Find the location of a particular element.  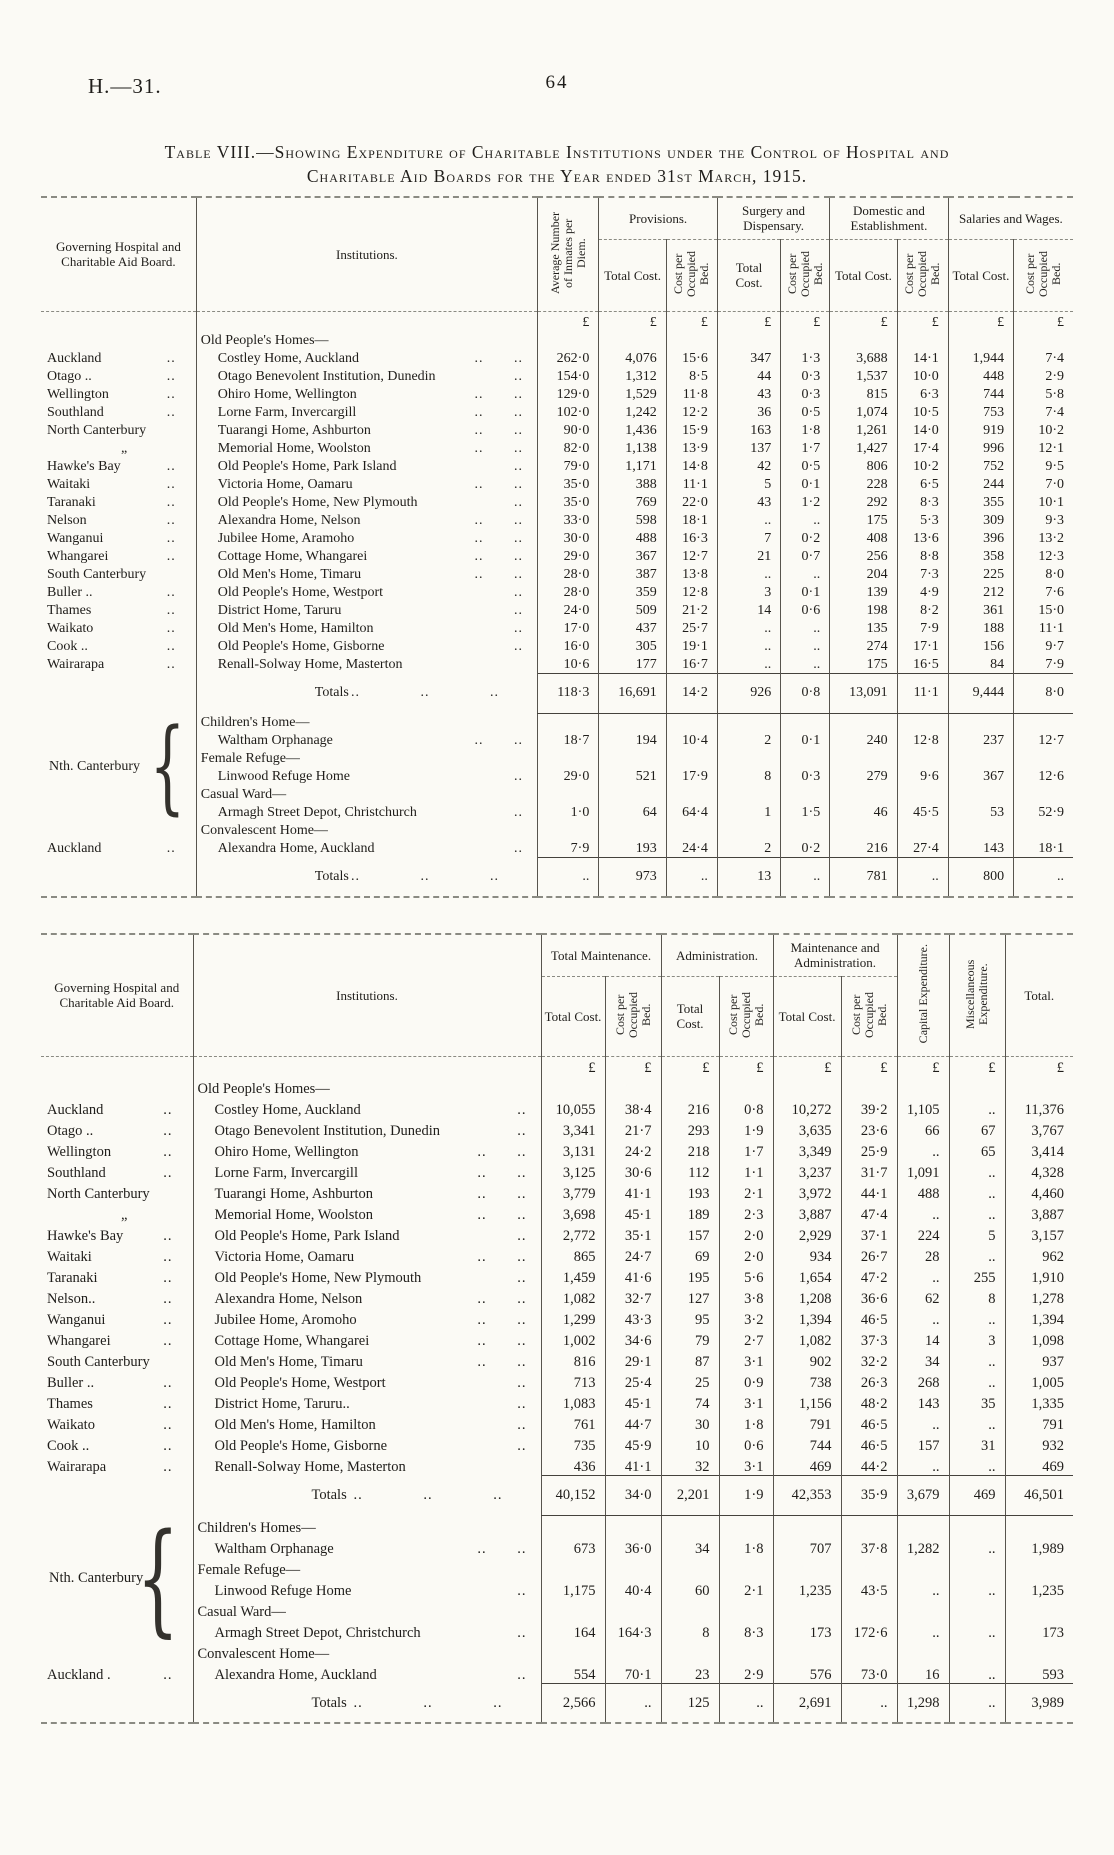

value-cell: 1·7 is located at coordinates (805, 448).